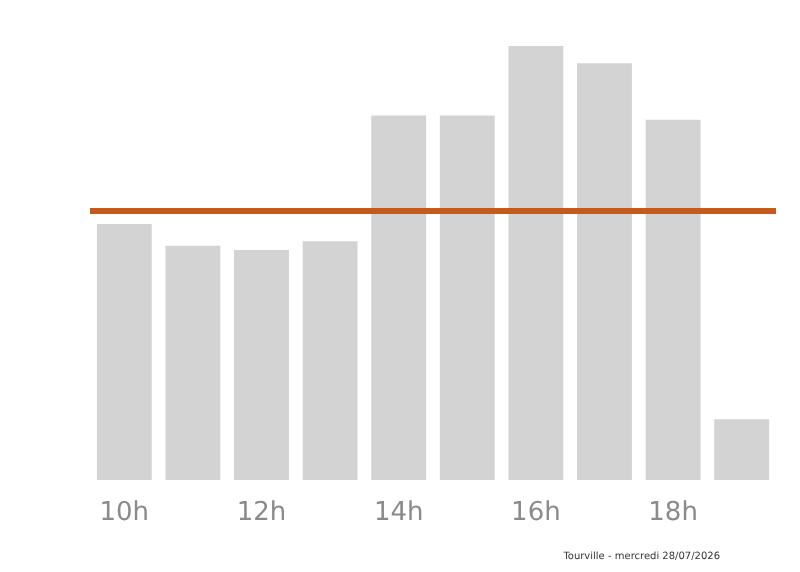 The width and height of the screenshot is (800, 572). I want to click on x-tick-label: 18h, so click(673, 513).